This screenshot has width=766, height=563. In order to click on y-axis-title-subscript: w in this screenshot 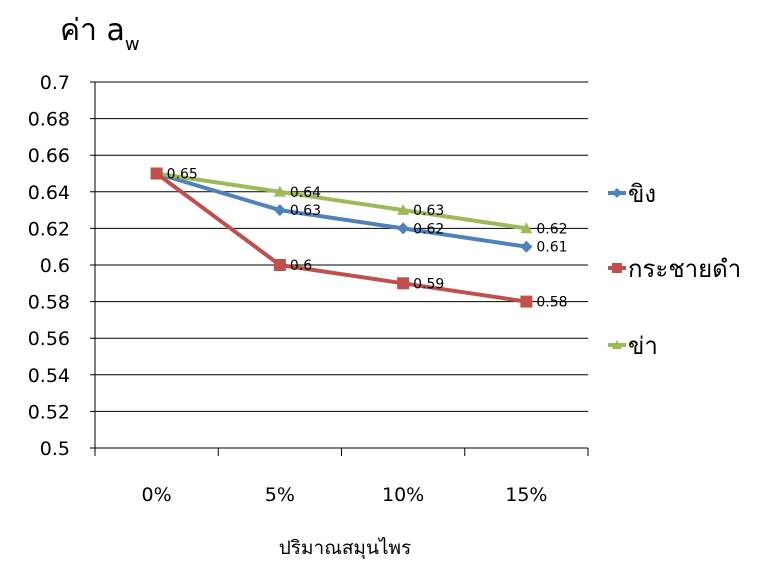, I will do `click(132, 44)`.